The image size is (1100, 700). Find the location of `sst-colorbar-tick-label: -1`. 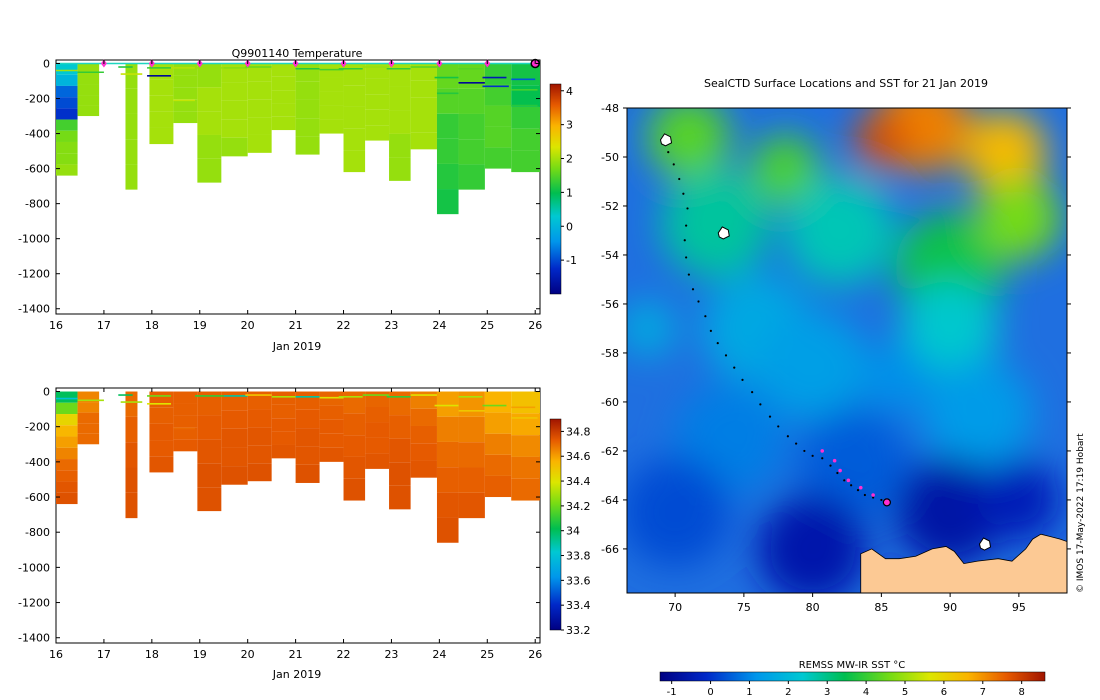

sst-colorbar-tick-label: -1 is located at coordinates (672, 692).